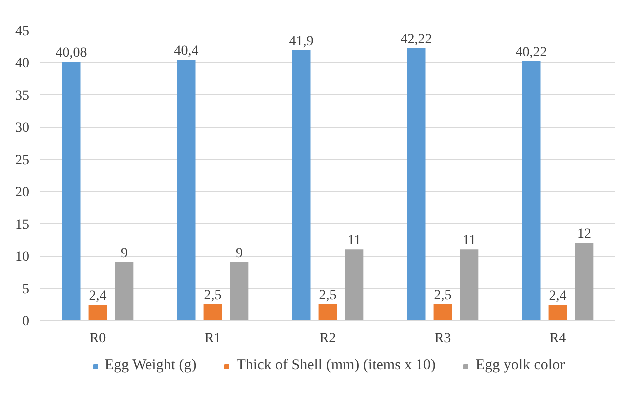 The height and width of the screenshot is (401, 644). Describe the element at coordinates (301, 42) in the screenshot. I see `data-label: 41,9` at that location.